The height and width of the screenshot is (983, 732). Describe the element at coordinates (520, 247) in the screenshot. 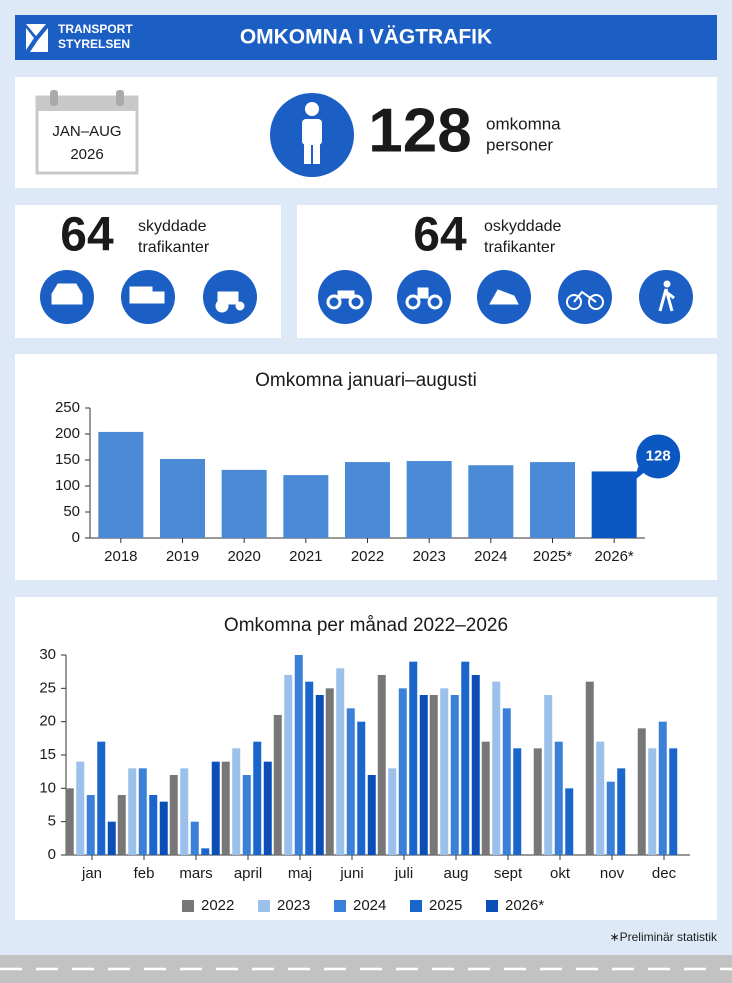

I see `unprotected-label: trafikanter` at that location.